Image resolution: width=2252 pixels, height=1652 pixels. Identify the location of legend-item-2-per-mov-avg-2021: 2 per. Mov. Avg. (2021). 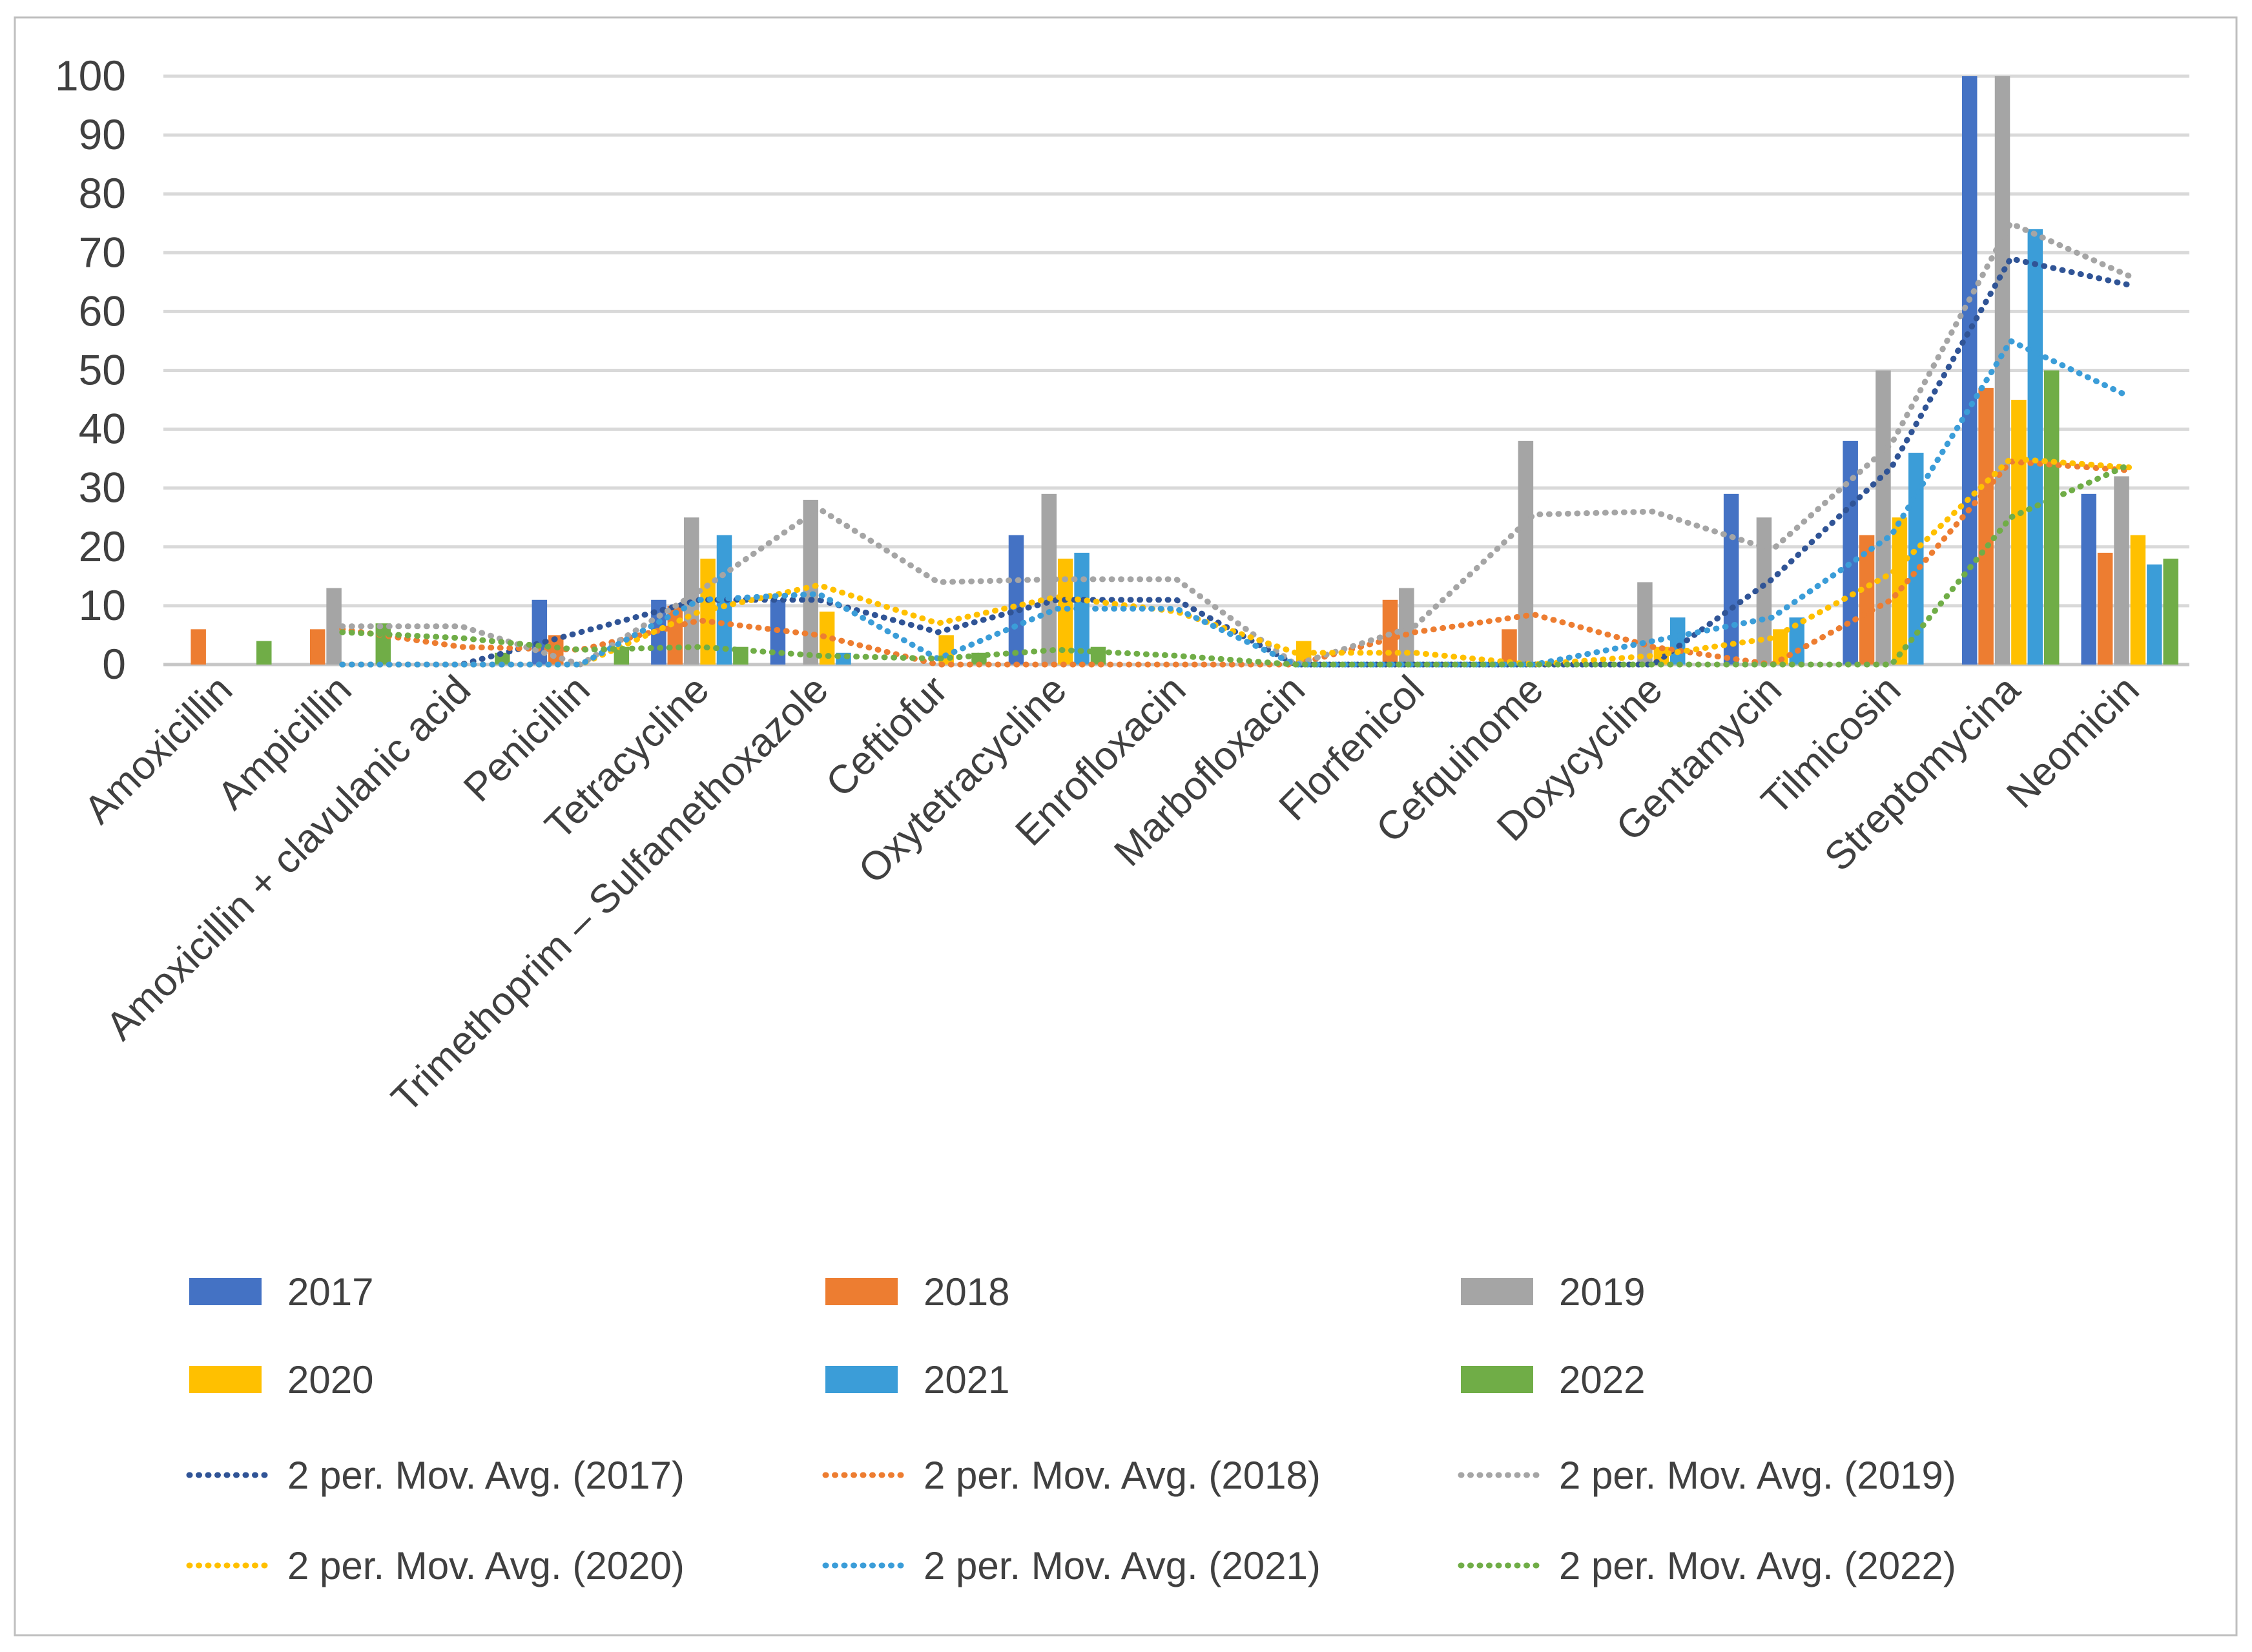
(1071, 1565).